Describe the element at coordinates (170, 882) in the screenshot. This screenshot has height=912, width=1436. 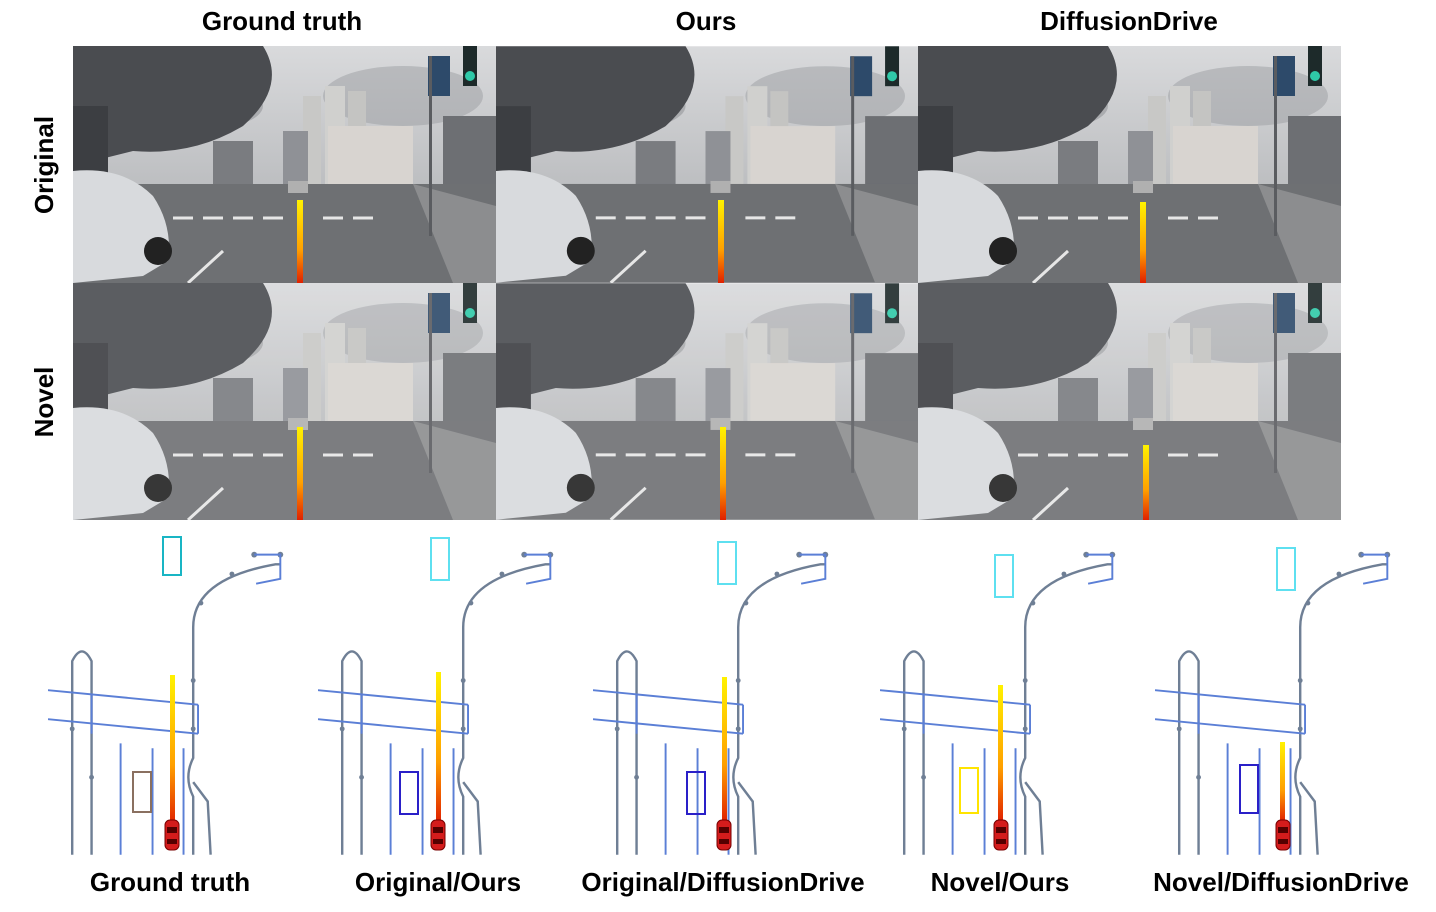
I see `bev-label: Ground truth` at that location.